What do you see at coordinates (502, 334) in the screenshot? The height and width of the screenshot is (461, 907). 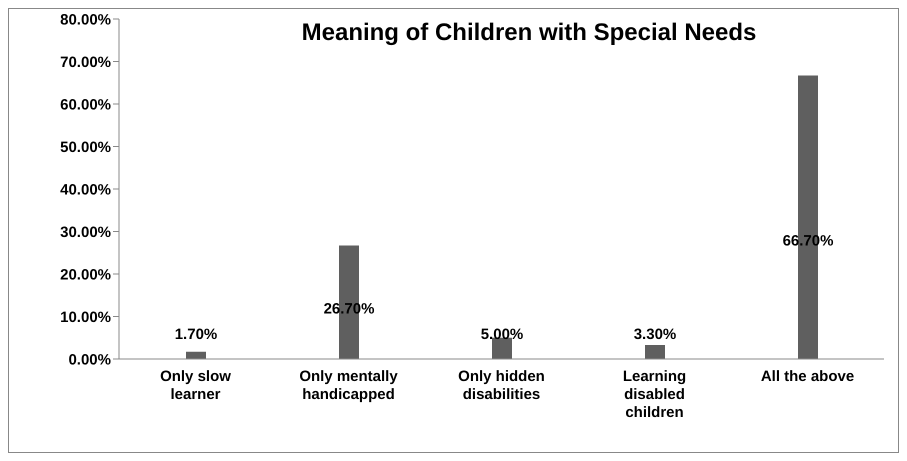 I see `data-label: 5.00%` at bounding box center [502, 334].